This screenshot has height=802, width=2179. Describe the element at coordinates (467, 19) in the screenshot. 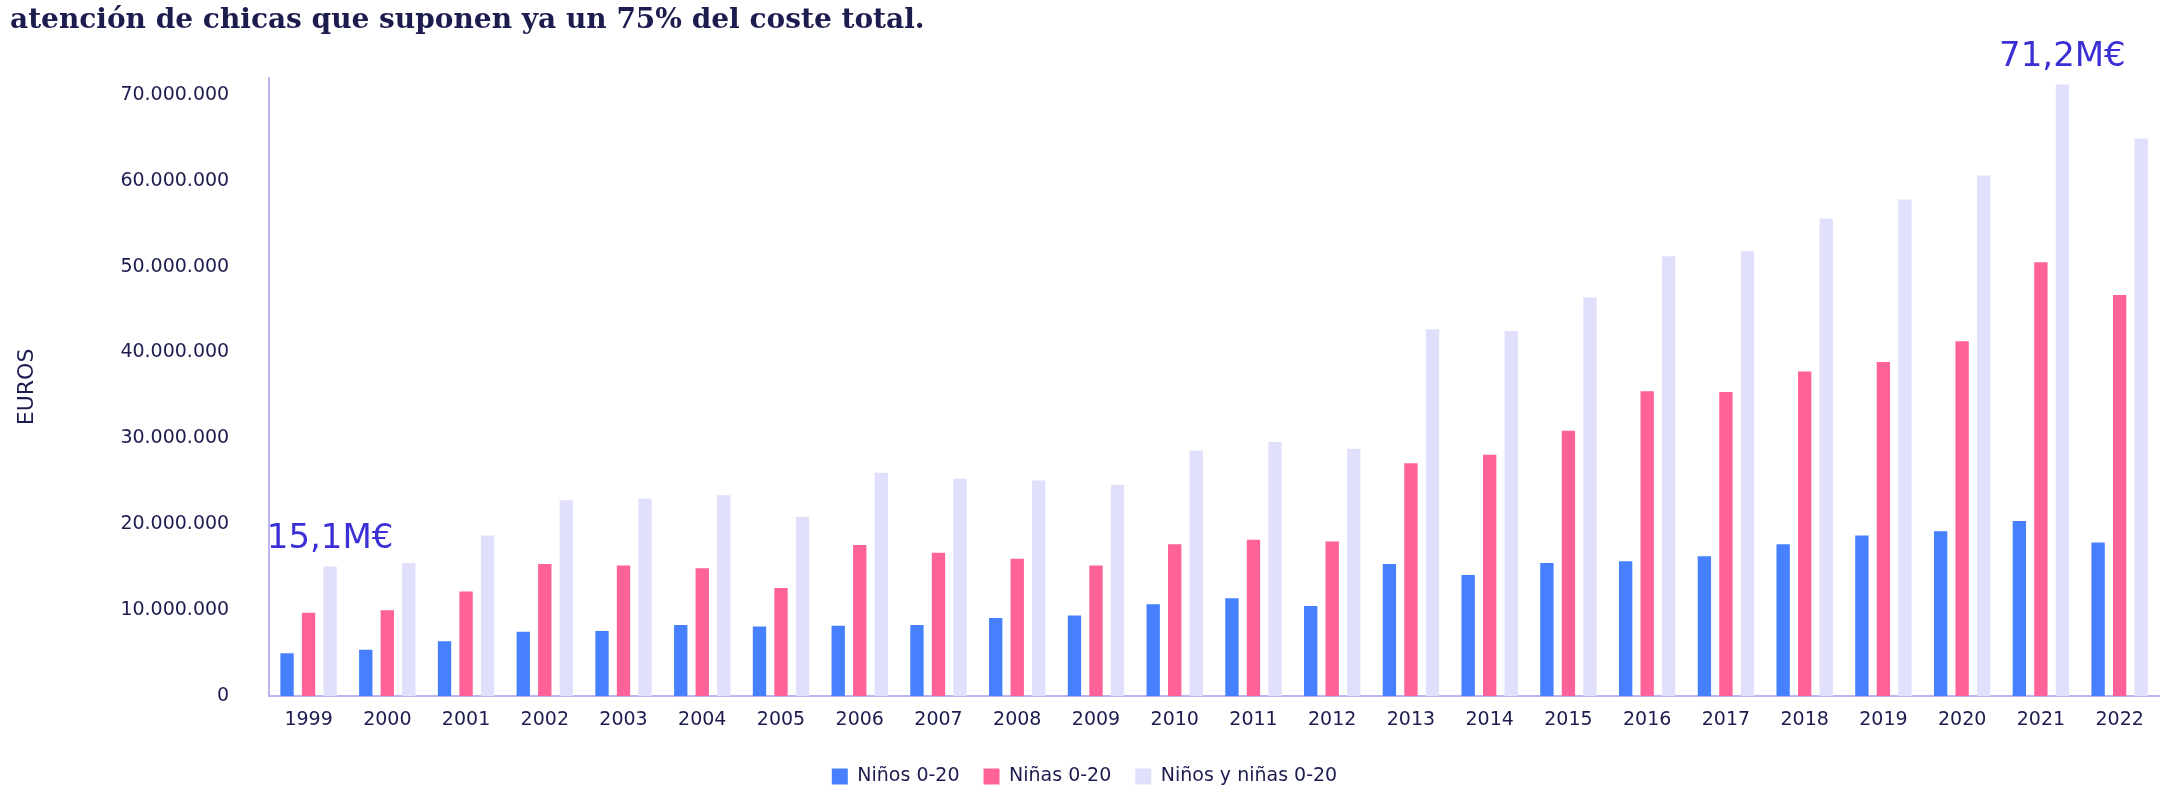

I see `chart-title: atención de chicas que suponen ya un 75% del coste total.` at that location.